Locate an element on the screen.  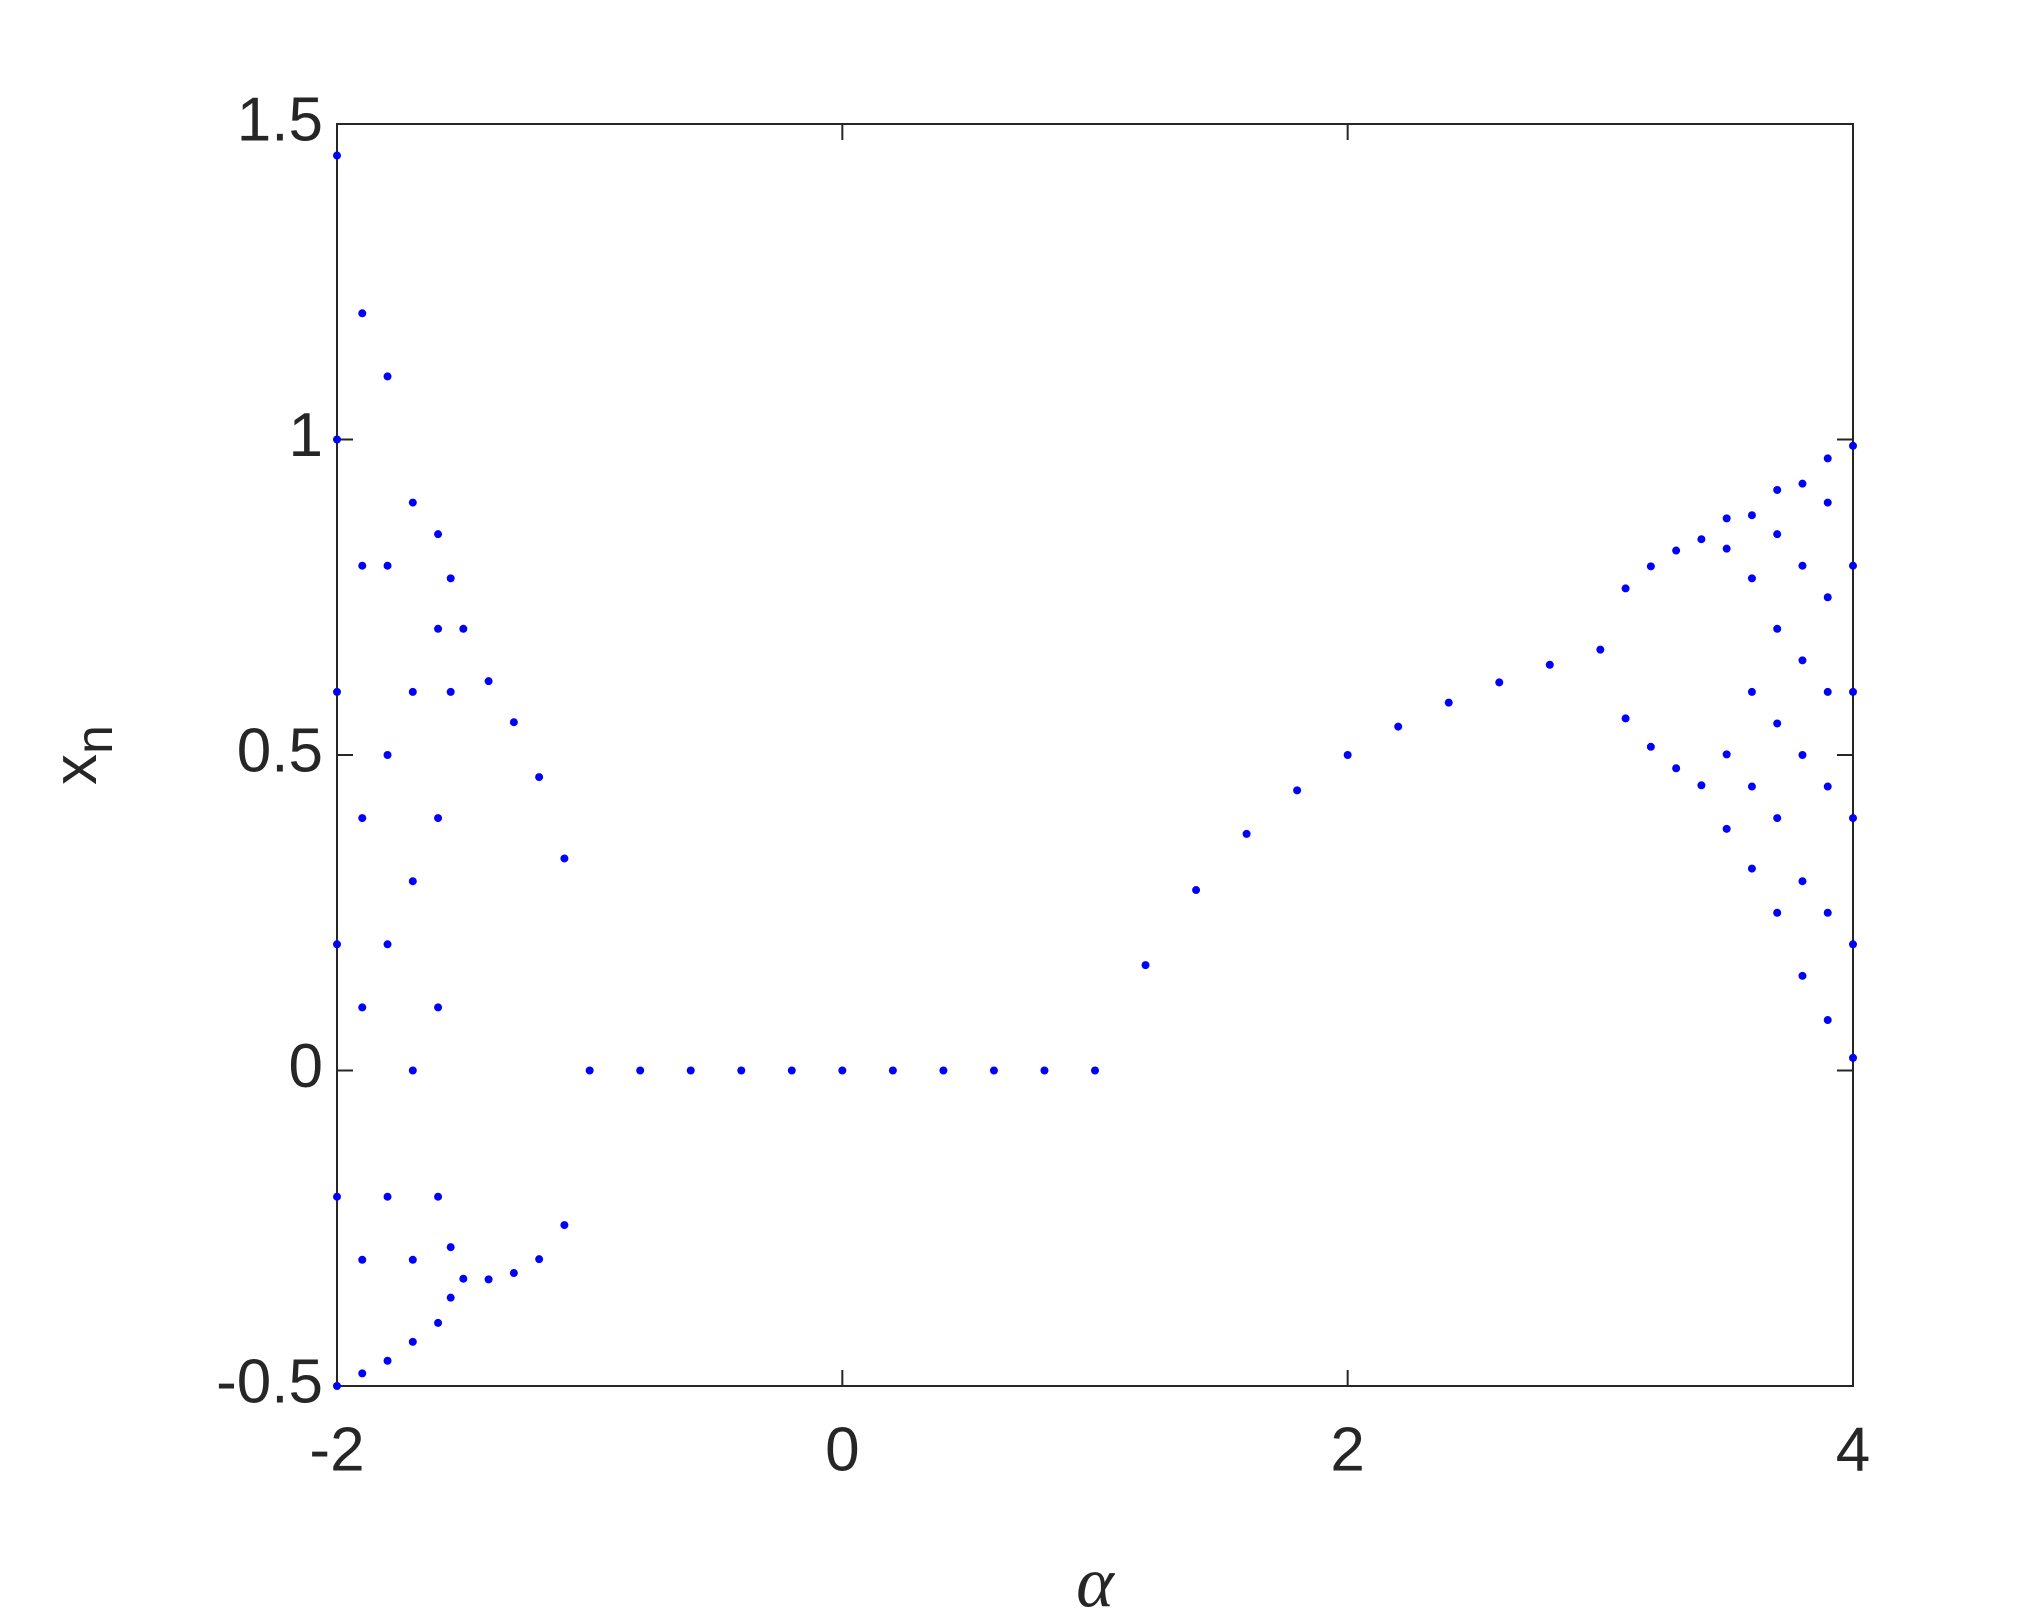
x-tick-label: -2 is located at coordinates (336, 1449).